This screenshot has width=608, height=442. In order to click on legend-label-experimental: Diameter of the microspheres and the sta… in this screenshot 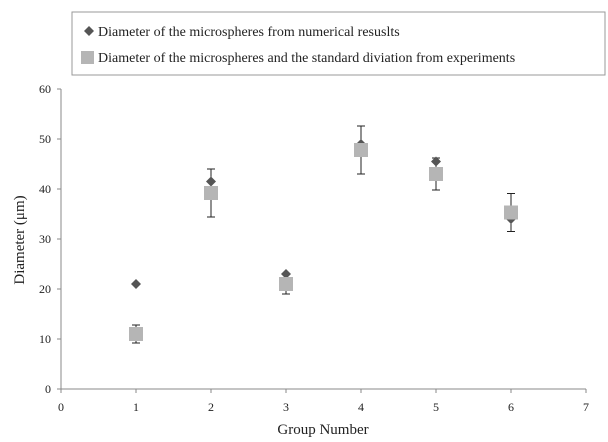, I will do `click(306, 58)`.